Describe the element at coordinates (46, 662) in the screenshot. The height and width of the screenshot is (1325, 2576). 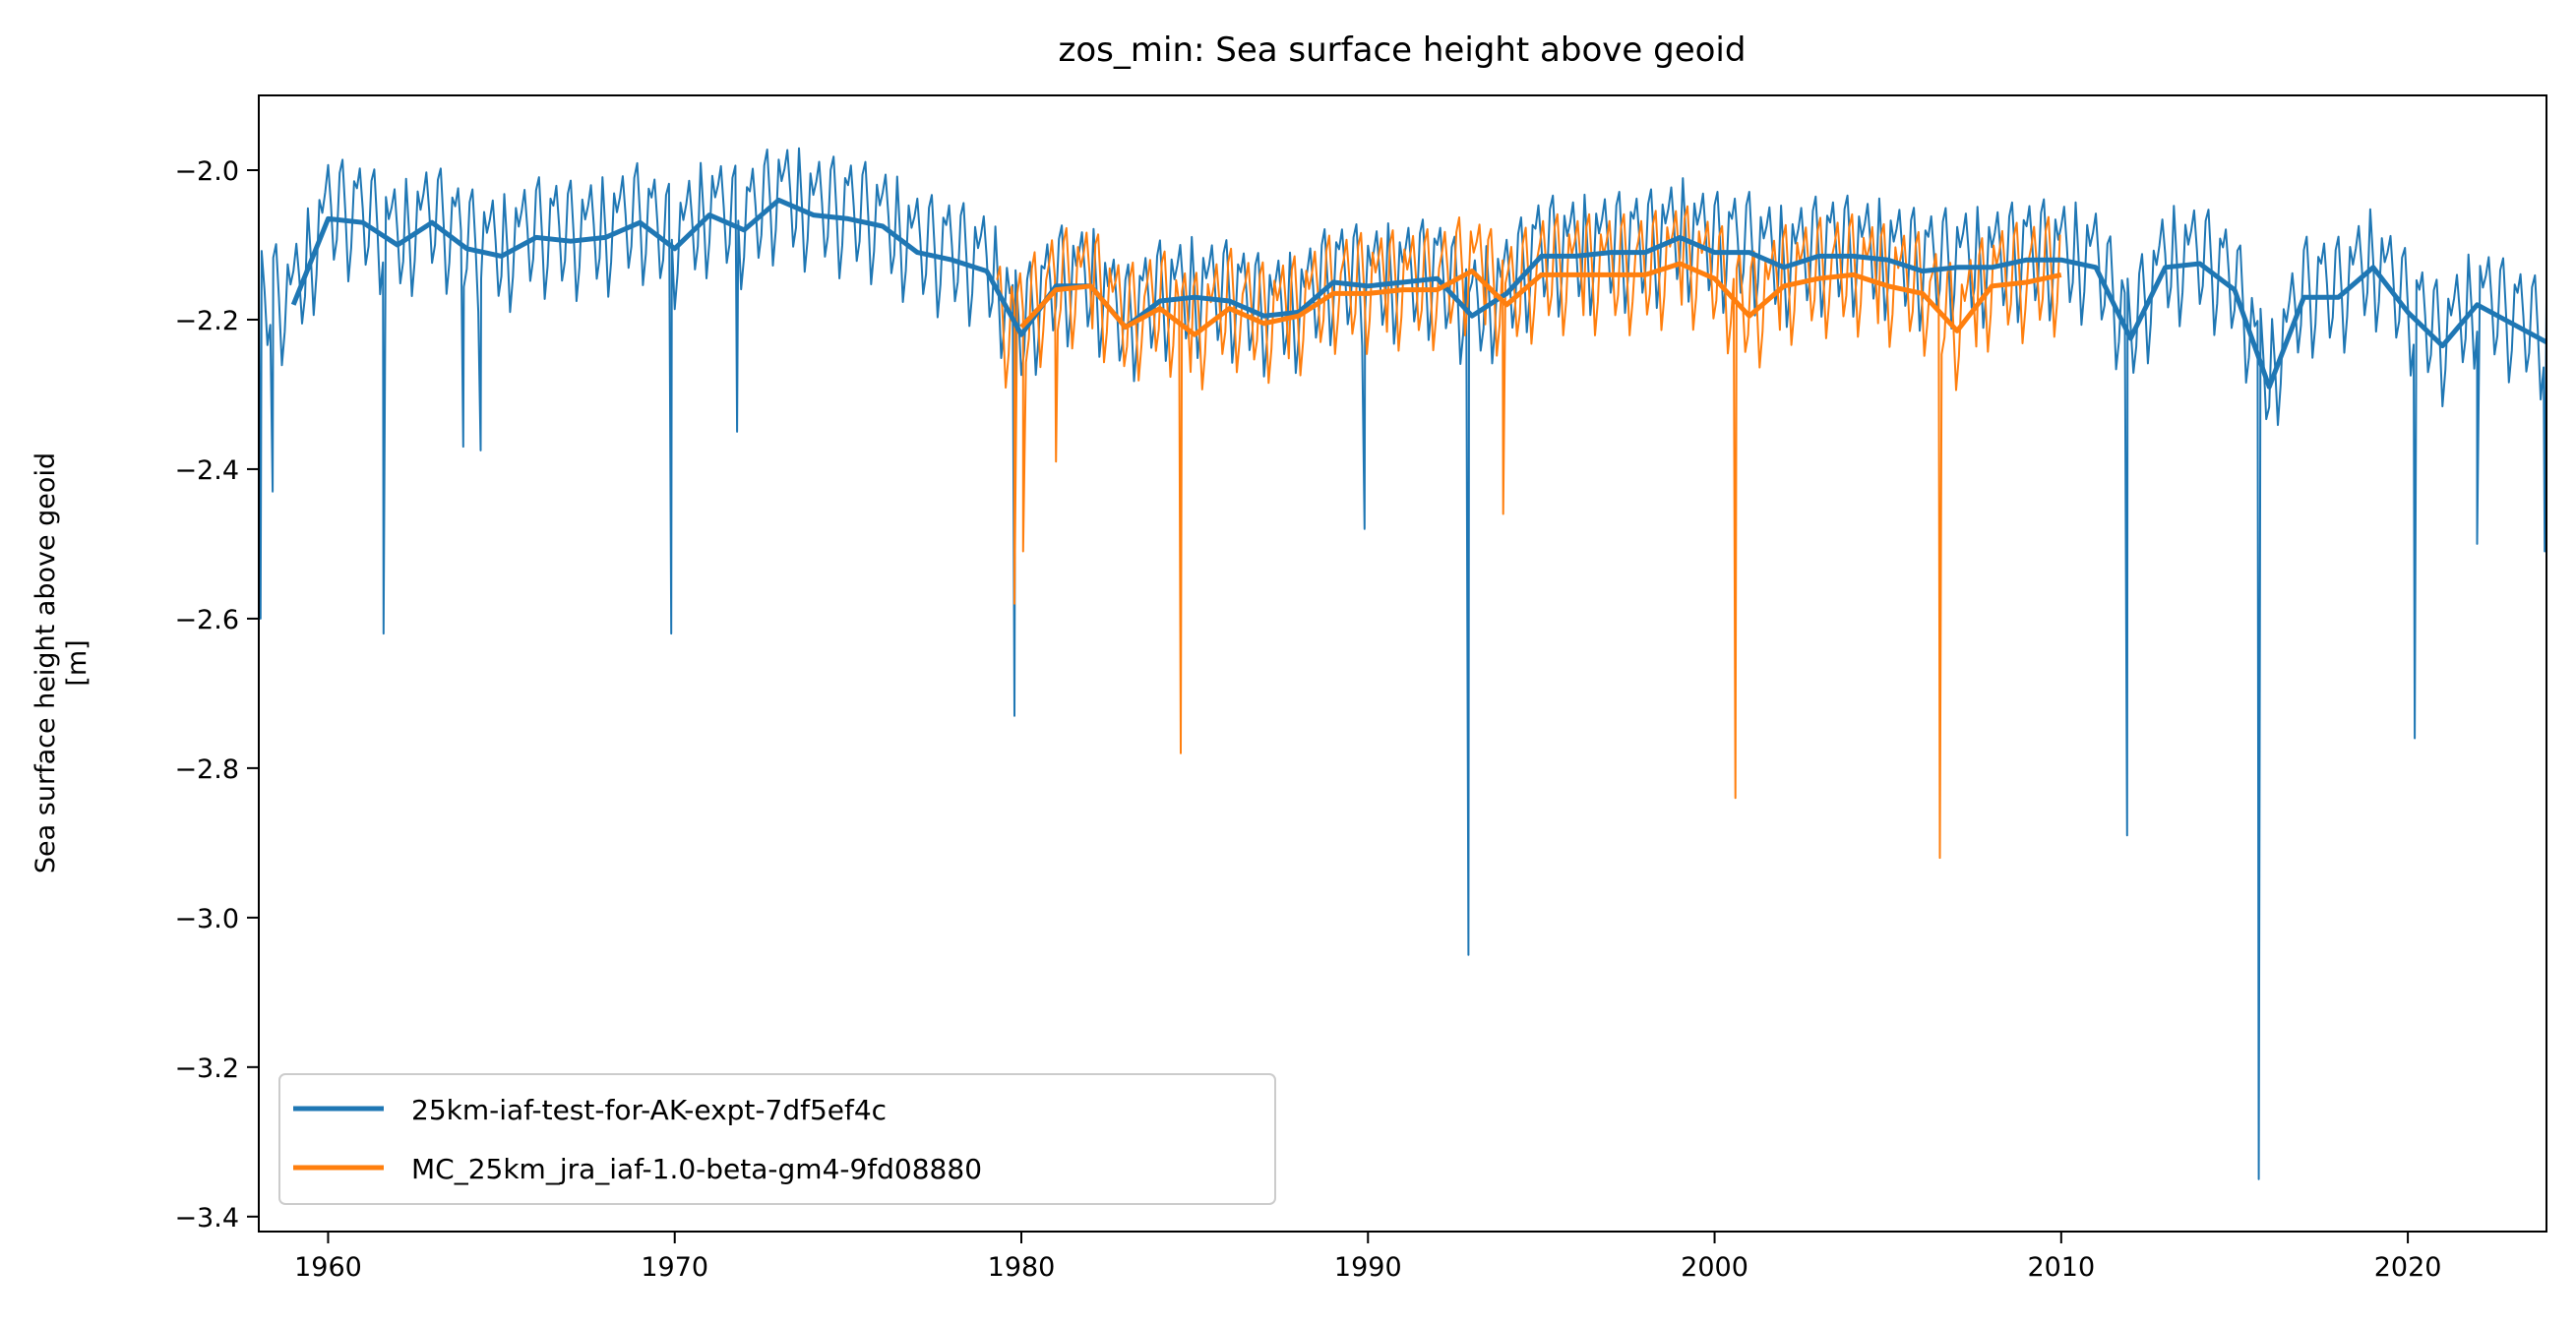
I see `y-axis-label-line-1: Sea surface height above geoid` at that location.